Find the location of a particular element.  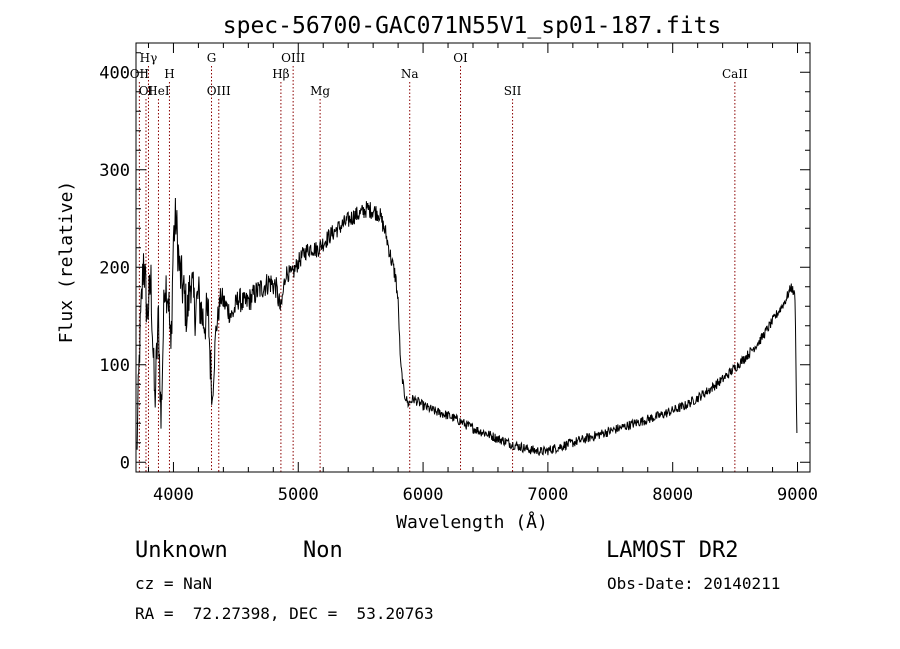

chart-title: spec-56700-GAC071N55V1_sp01-187.fits is located at coordinates (472, 26).